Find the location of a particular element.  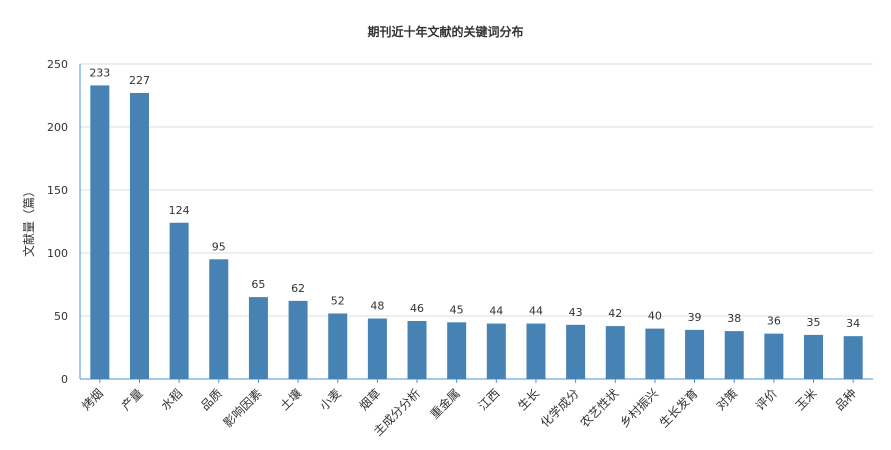

x-tick-label: 江西 is located at coordinates (489, 399).